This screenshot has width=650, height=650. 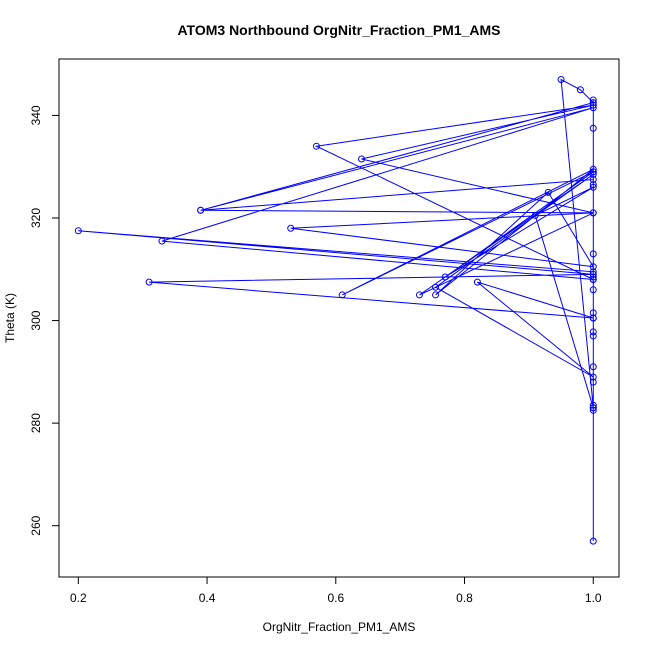 I want to click on y-tick-label: 340, so click(x=36, y=115).